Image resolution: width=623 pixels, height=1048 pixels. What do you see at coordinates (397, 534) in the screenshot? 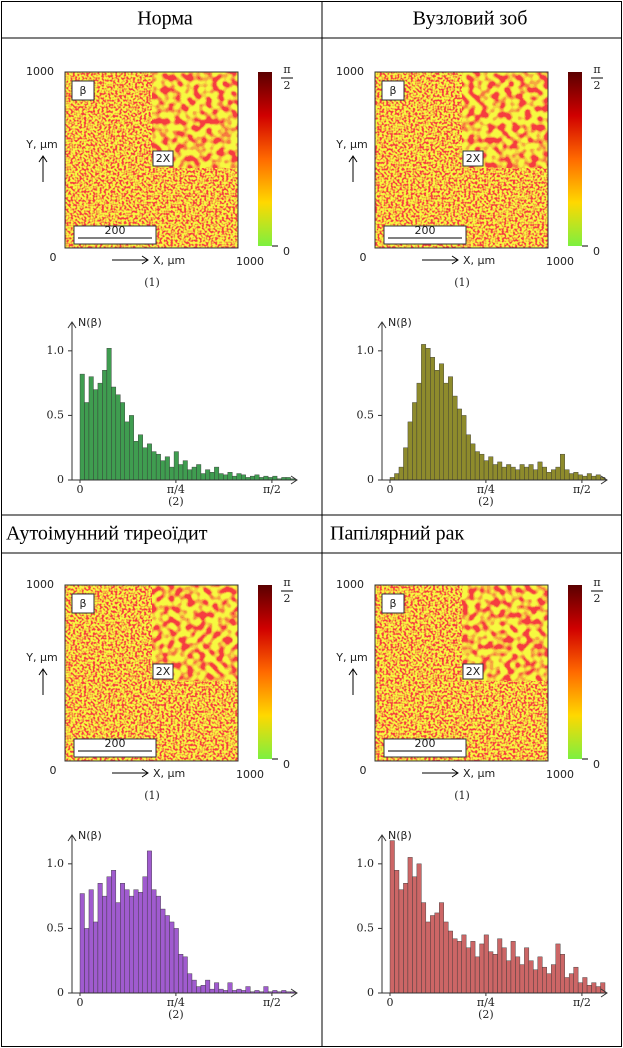
I see `cell-title: Папілярний рак` at bounding box center [397, 534].